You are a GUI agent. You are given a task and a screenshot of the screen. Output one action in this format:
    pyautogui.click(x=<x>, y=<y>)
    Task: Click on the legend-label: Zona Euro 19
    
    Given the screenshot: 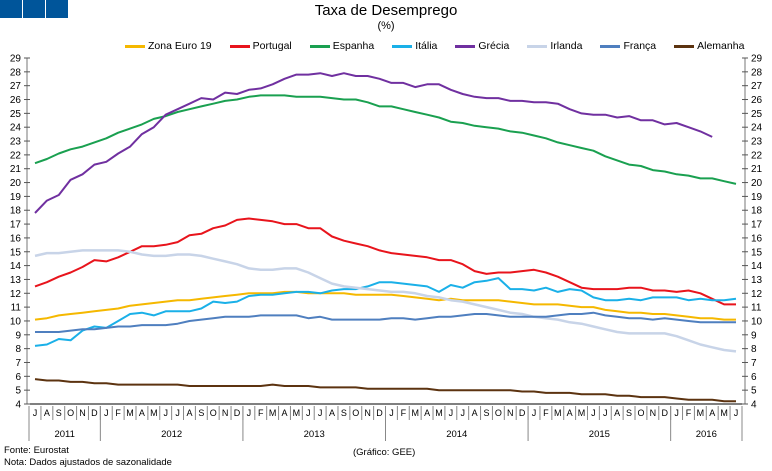 What is the action you would take?
    pyautogui.click(x=180, y=46)
    